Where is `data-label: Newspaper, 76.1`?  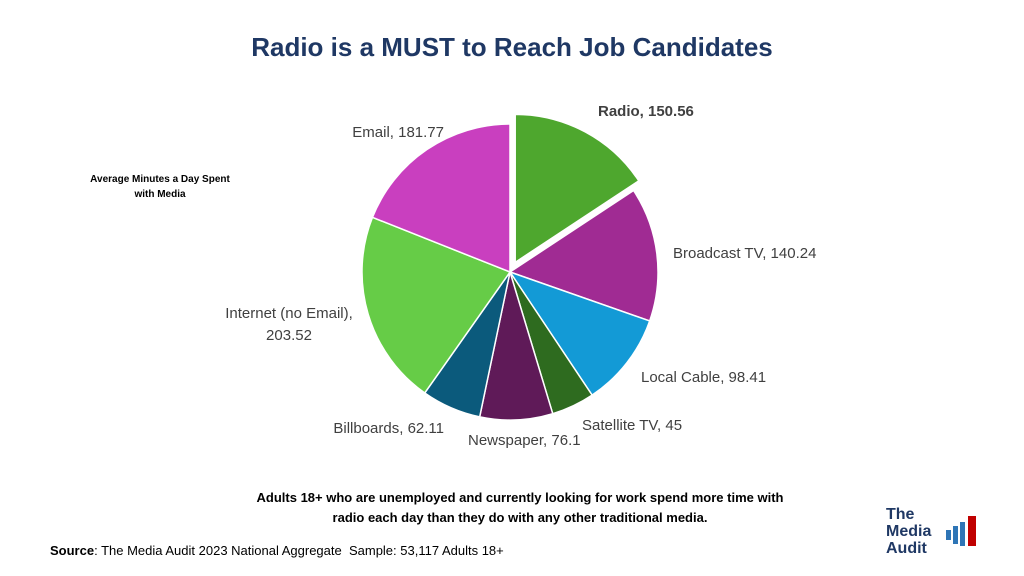
data-label: Newspaper, 76.1 is located at coordinates (524, 440).